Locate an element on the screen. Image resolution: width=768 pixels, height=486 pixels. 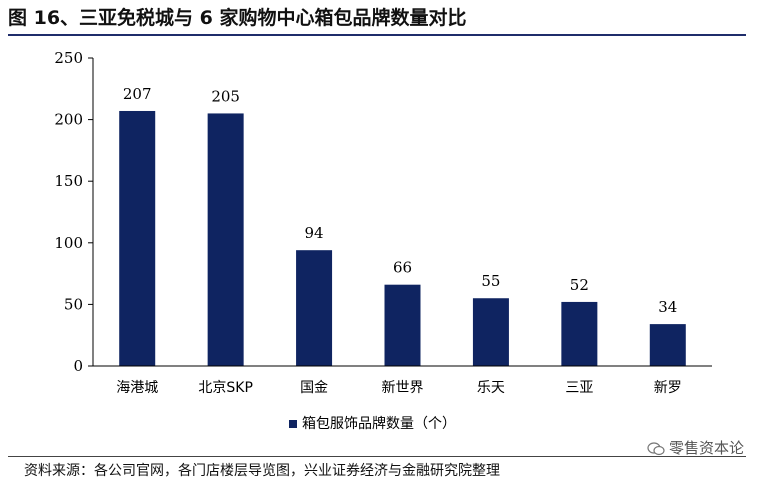
bar-value-label: 94 is located at coordinates (314, 233).